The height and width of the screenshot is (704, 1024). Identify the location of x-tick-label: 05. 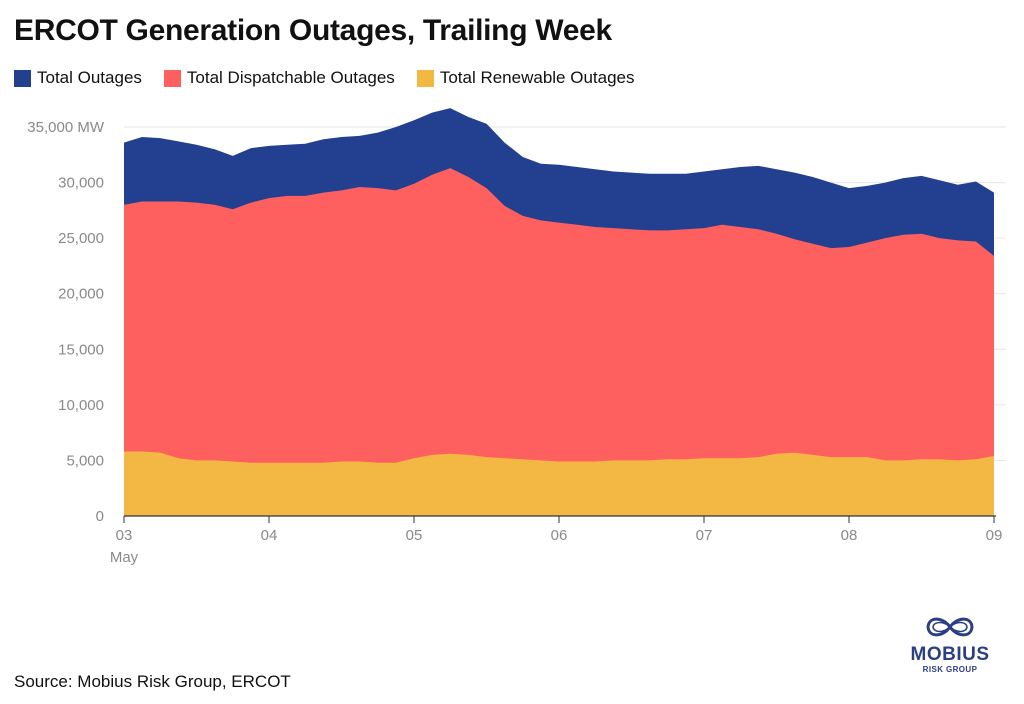
(414, 535).